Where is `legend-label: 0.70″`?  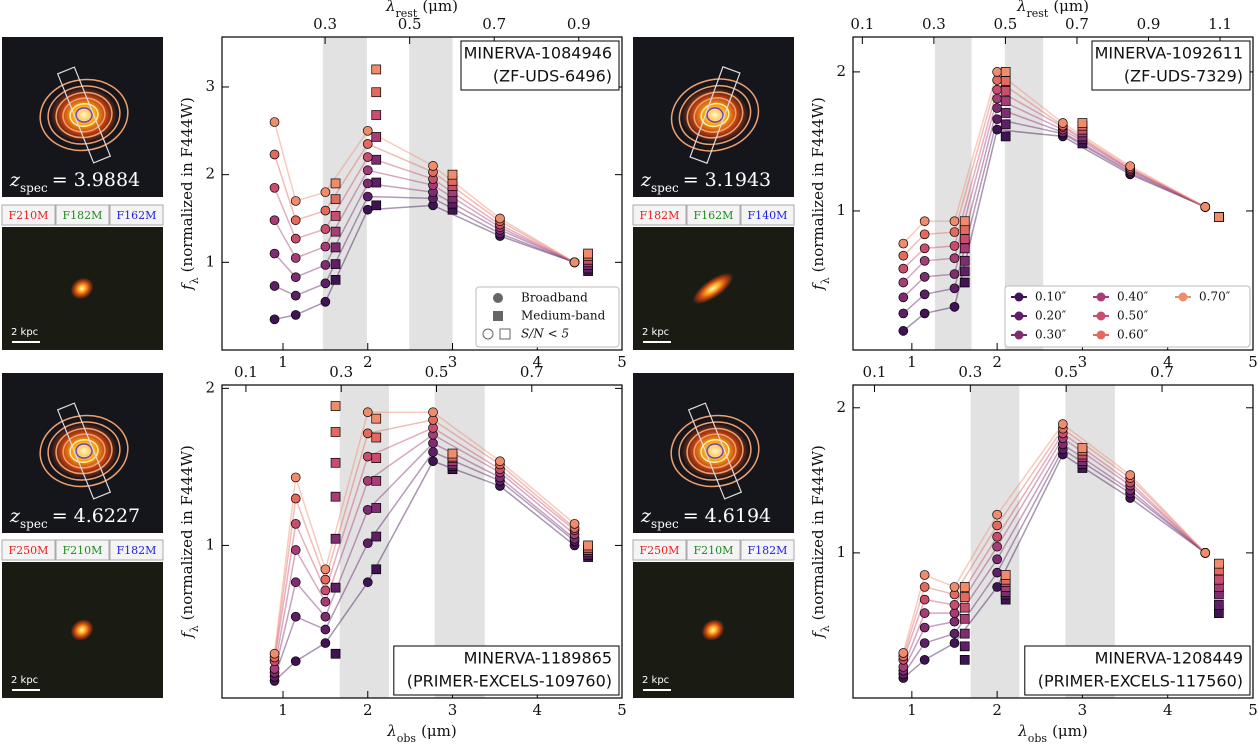
legend-label: 0.70″ is located at coordinates (1215, 297).